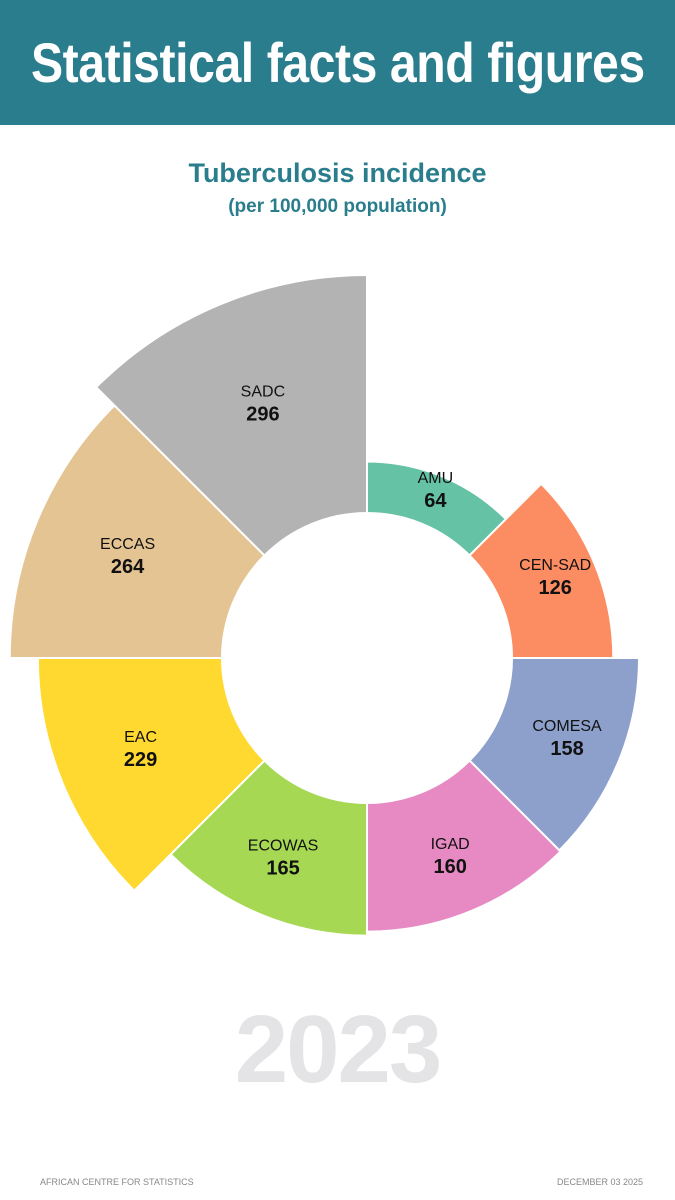 The image size is (675, 1200). I want to click on page-title: Statistical facts and figures, so click(337, 62).